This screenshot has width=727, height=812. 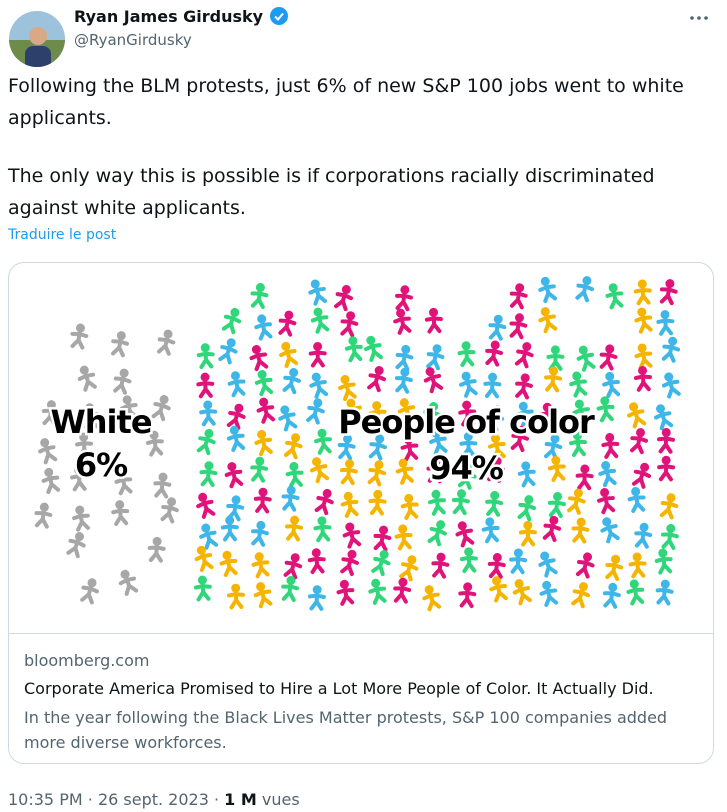 What do you see at coordinates (101, 465) in the screenshot?
I see `group-value: 6%` at bounding box center [101, 465].